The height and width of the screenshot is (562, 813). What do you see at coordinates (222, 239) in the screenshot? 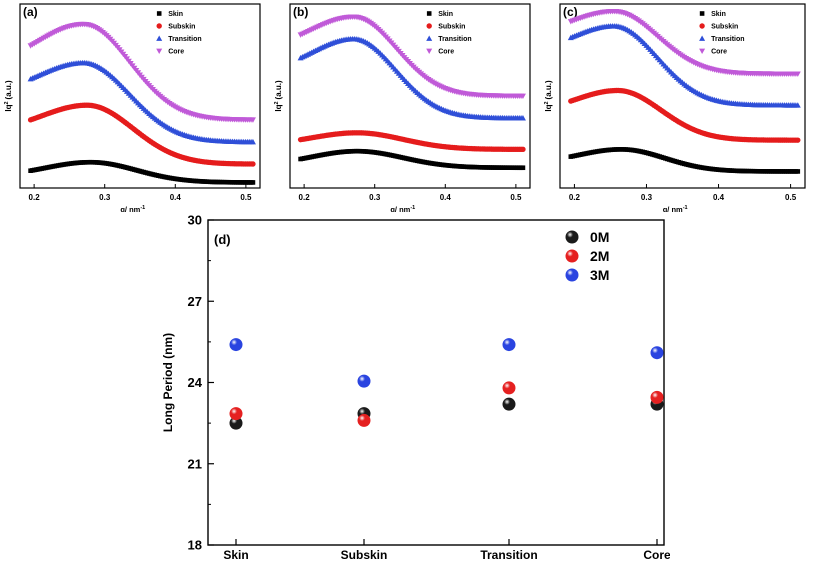
I see `panel-label: (d)` at bounding box center [222, 239].